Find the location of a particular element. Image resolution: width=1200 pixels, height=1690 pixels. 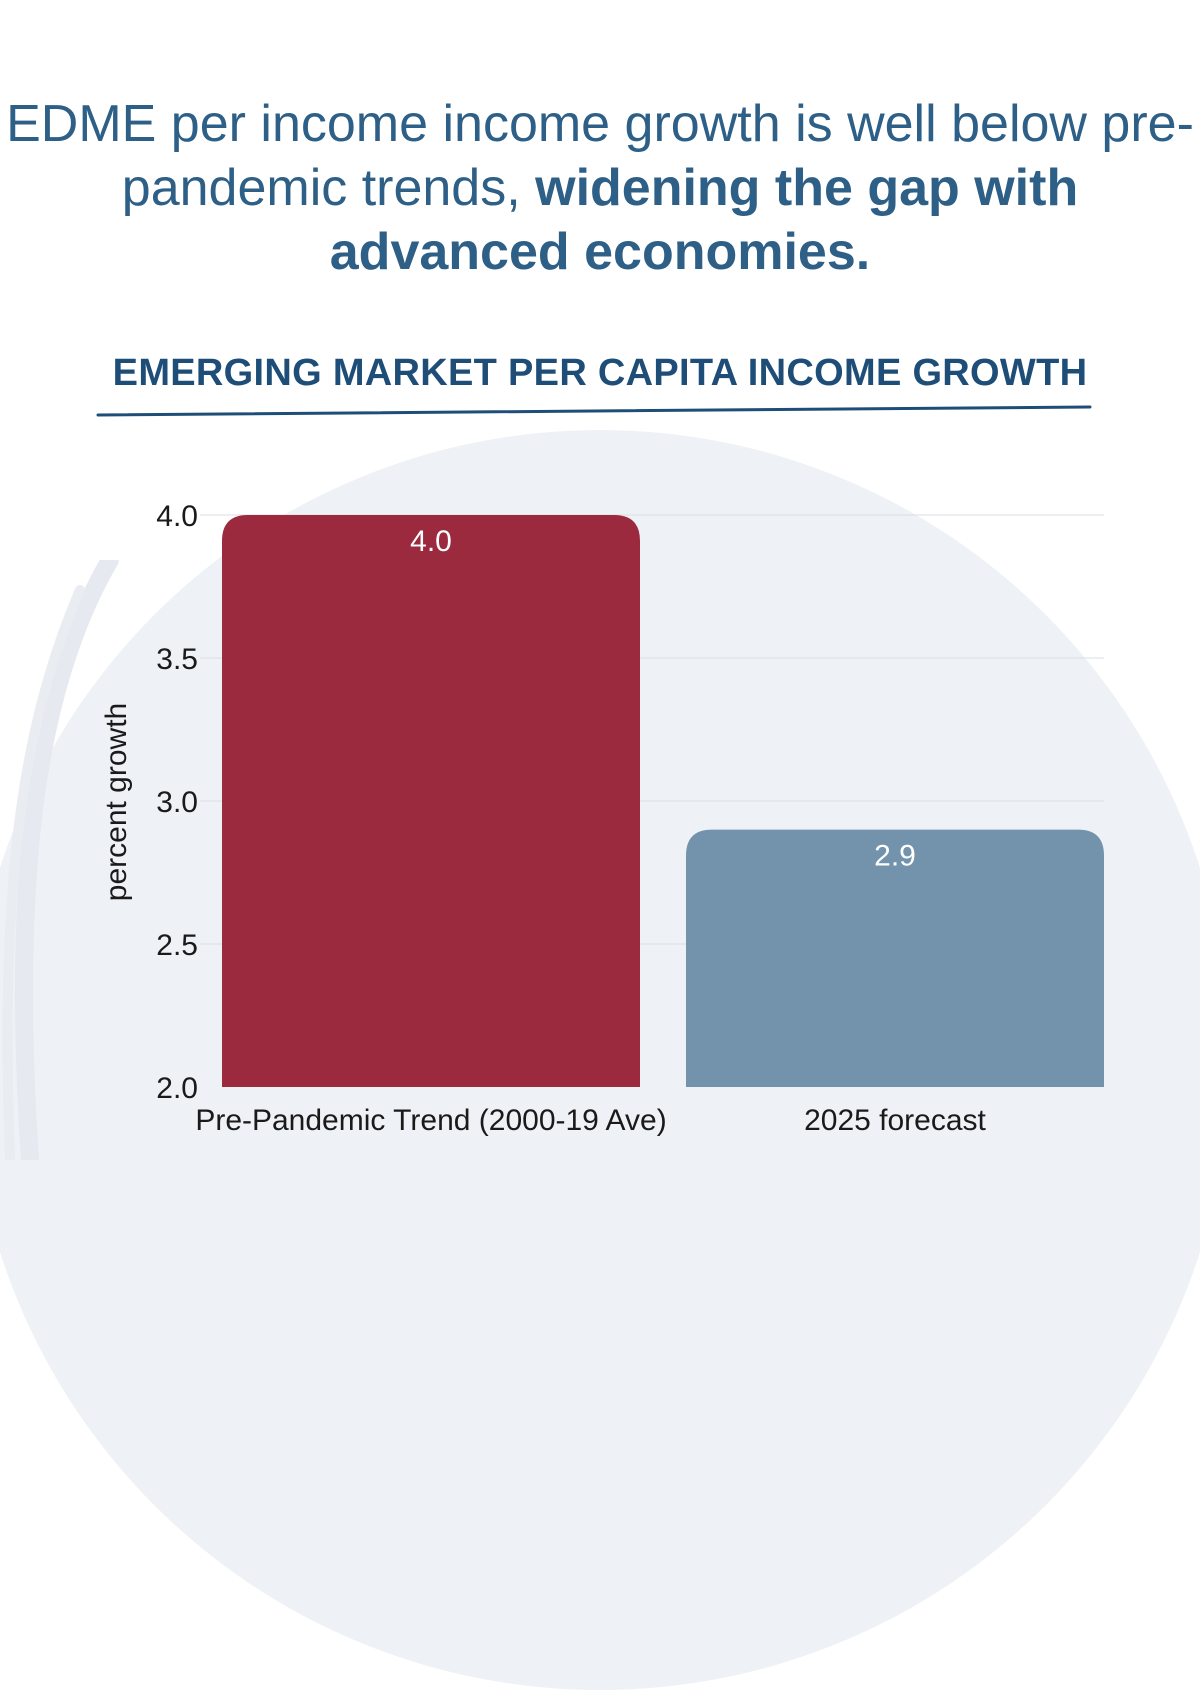

y-tick-label: 3.0 is located at coordinates (177, 802).